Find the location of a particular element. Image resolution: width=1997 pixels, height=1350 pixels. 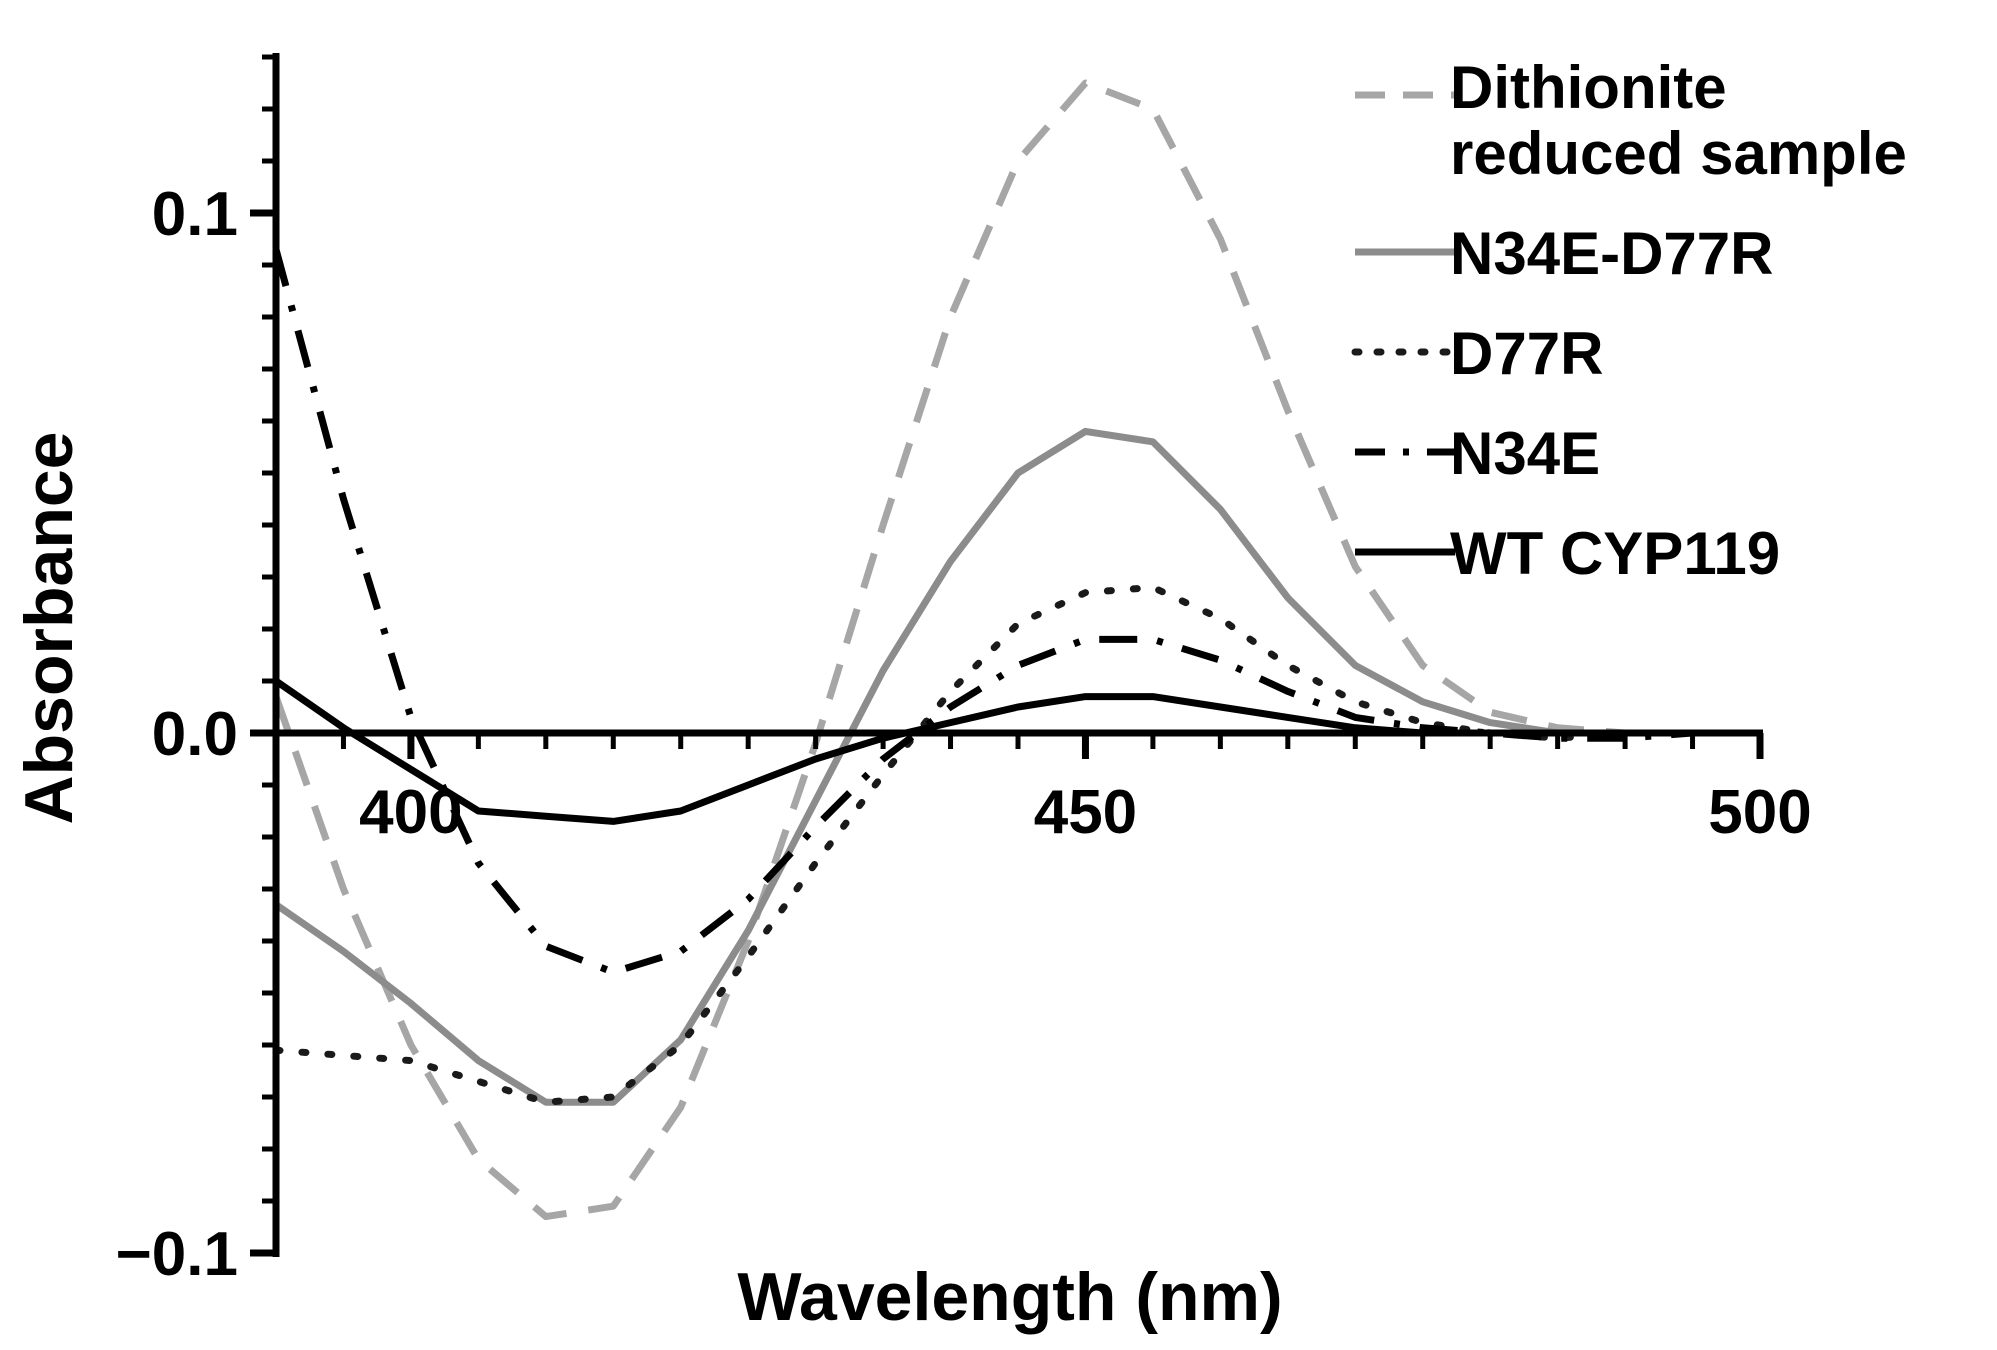

legend-label-dithionite-reduced-sample: reduced sample is located at coordinates (1678, 153).